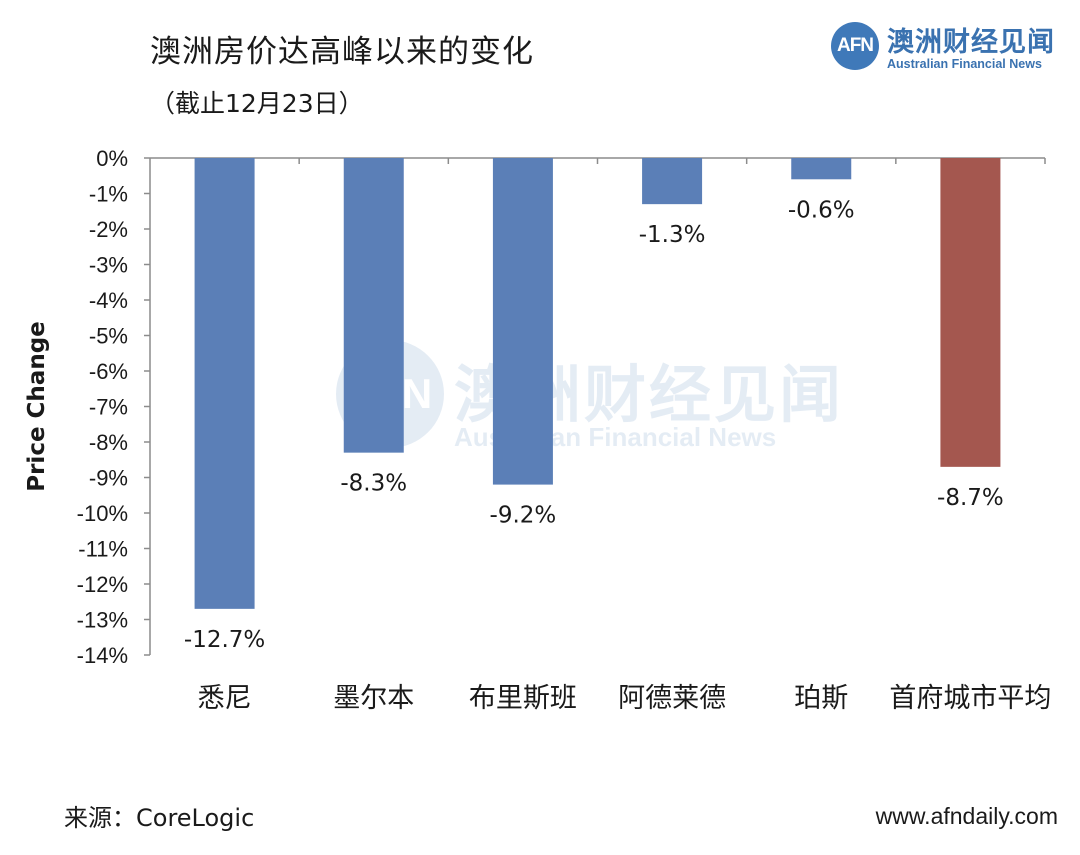 The image size is (1080, 855). I want to click on chart-title: 澳洲房价达高峰以来的变化, so click(342, 52).